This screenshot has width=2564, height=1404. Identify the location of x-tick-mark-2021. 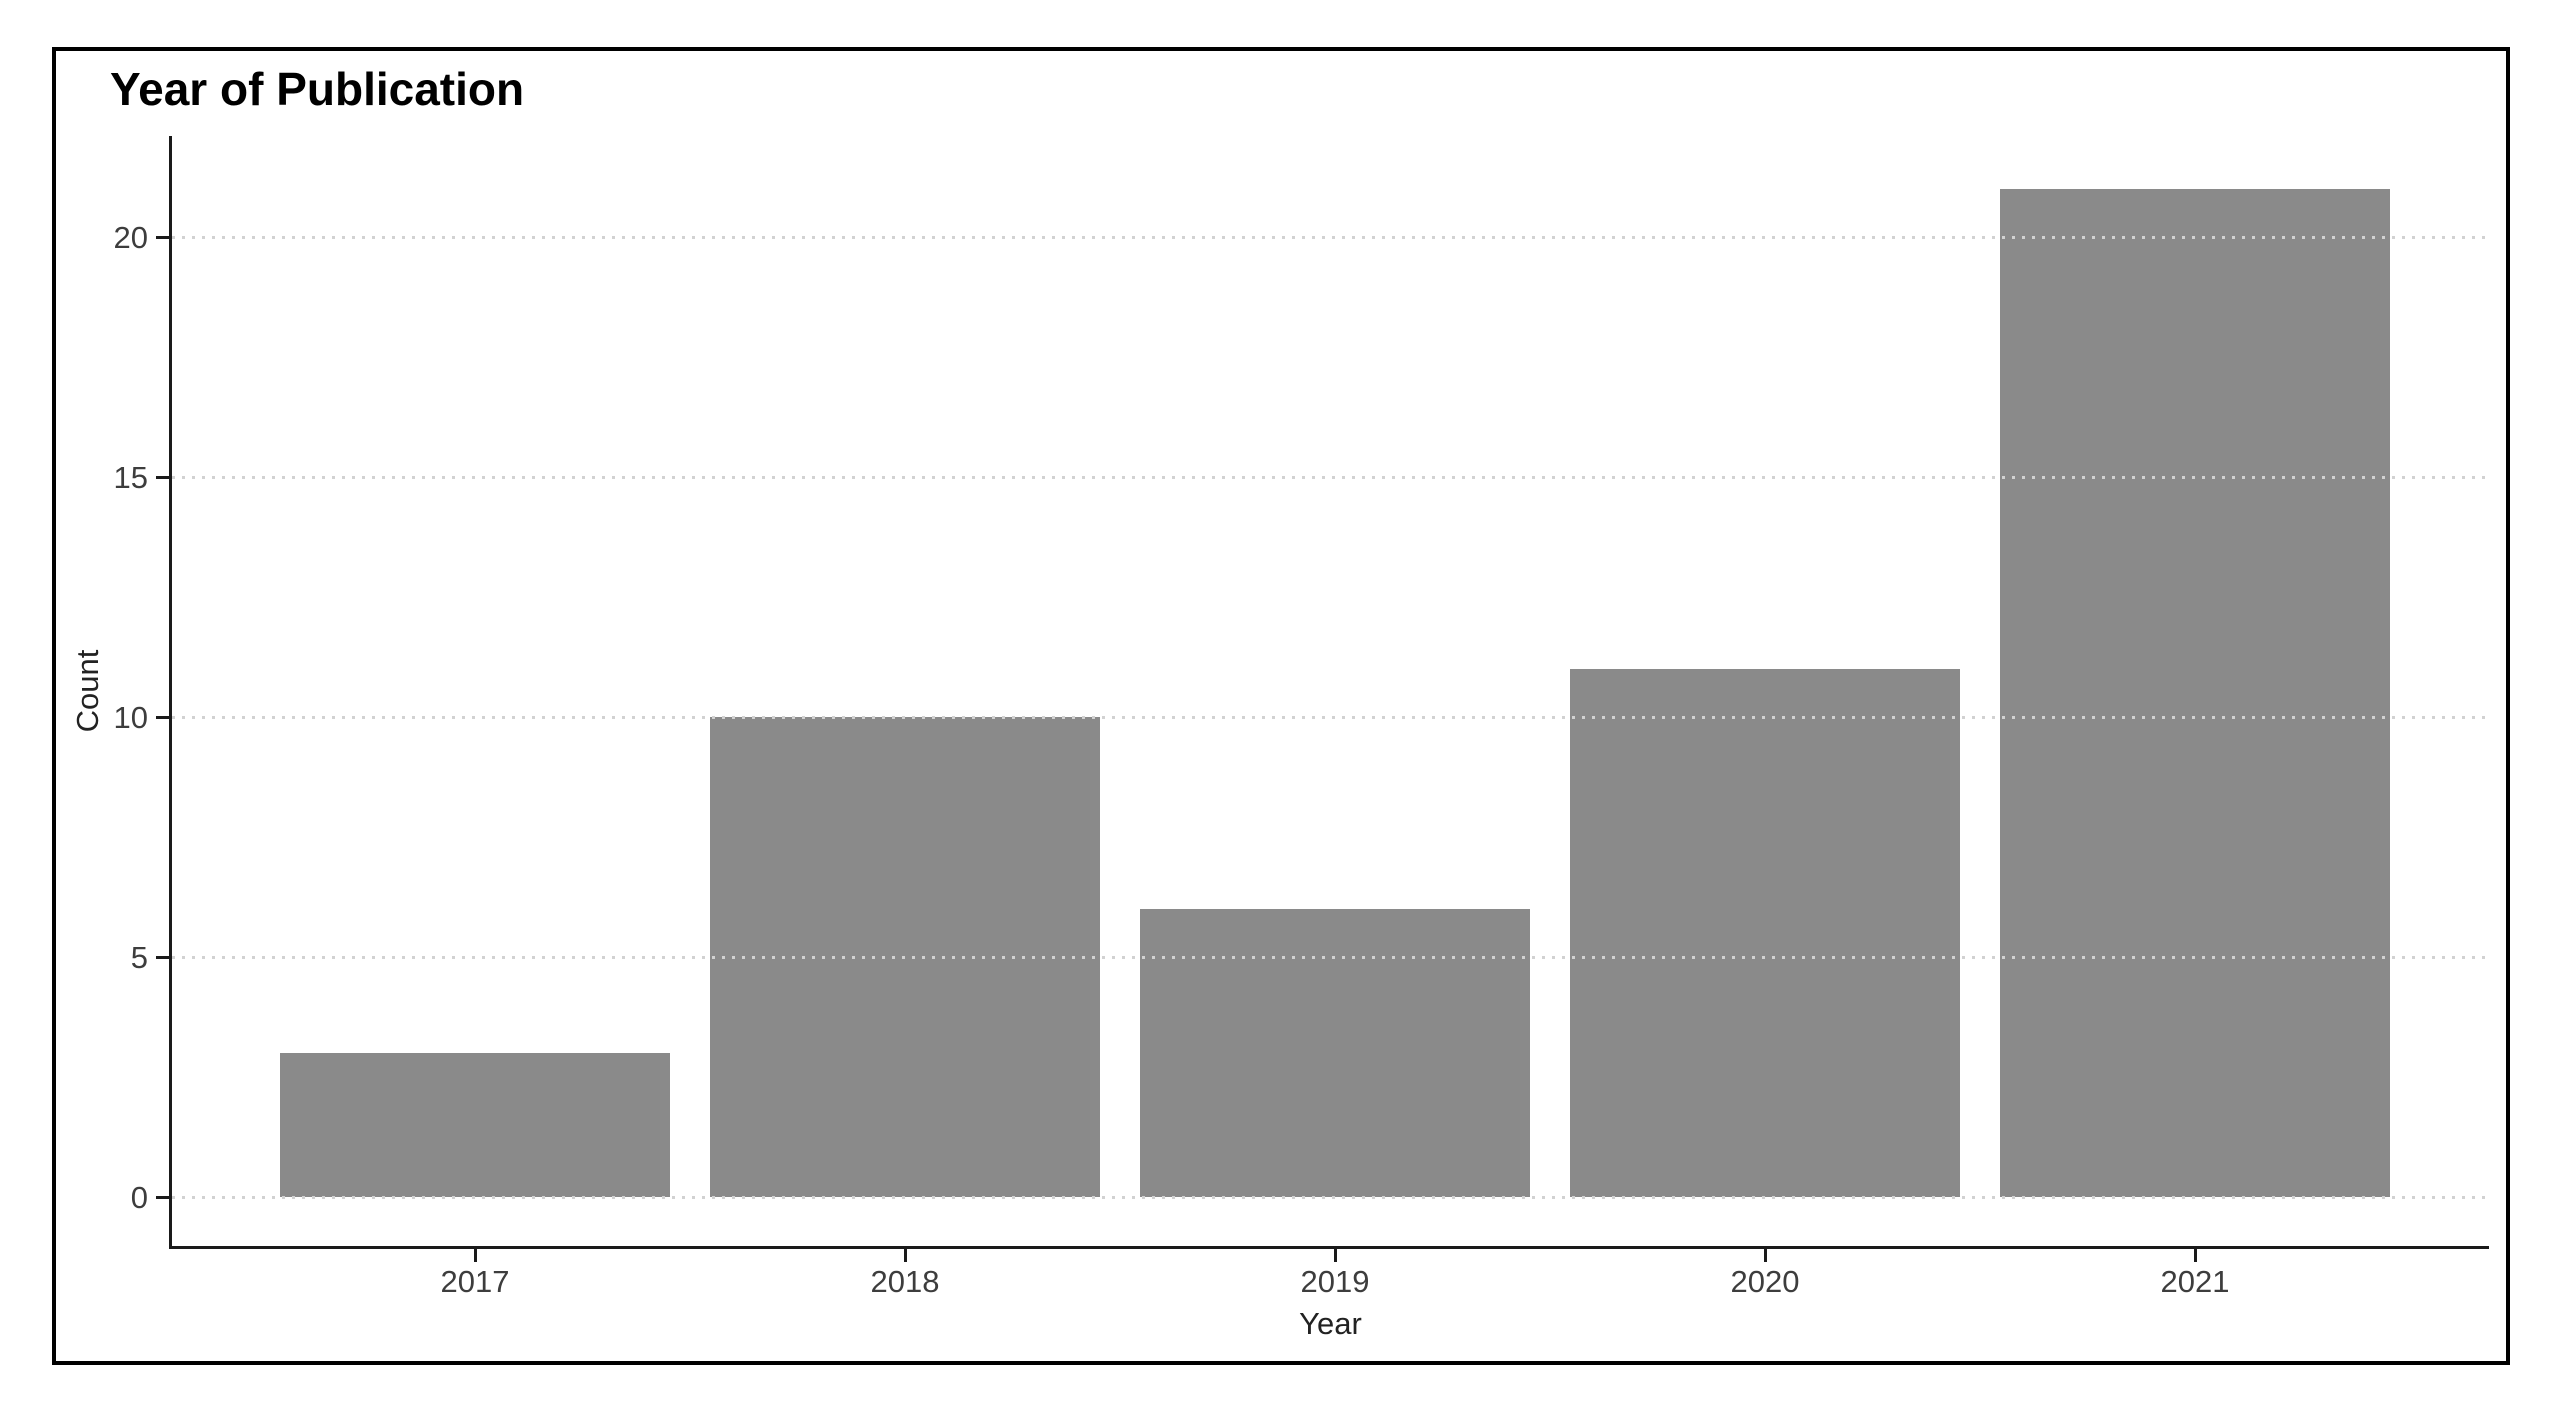
(2195, 1255).